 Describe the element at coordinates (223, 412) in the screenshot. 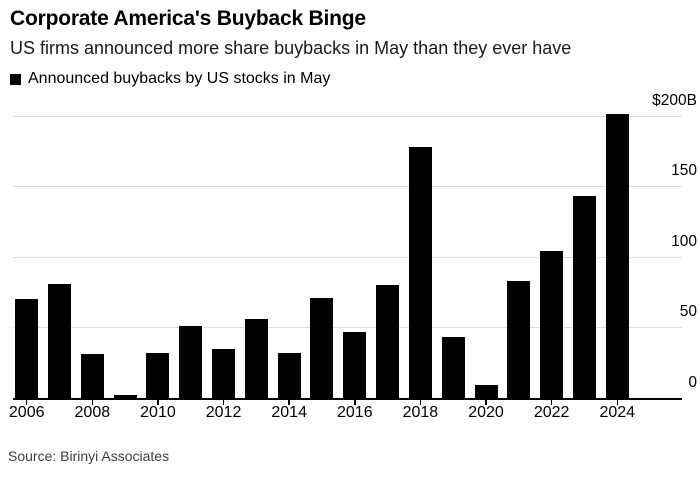

I see `x-axis-label-2012: 2012` at that location.